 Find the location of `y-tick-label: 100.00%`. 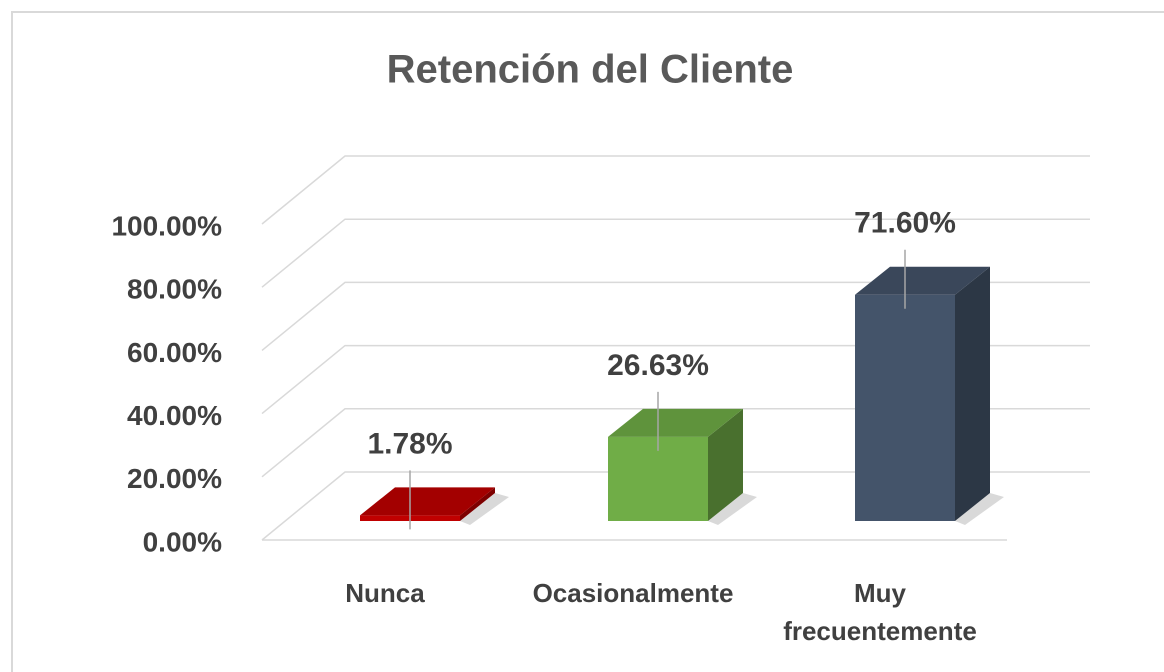

y-tick-label: 100.00% is located at coordinates (166, 225).